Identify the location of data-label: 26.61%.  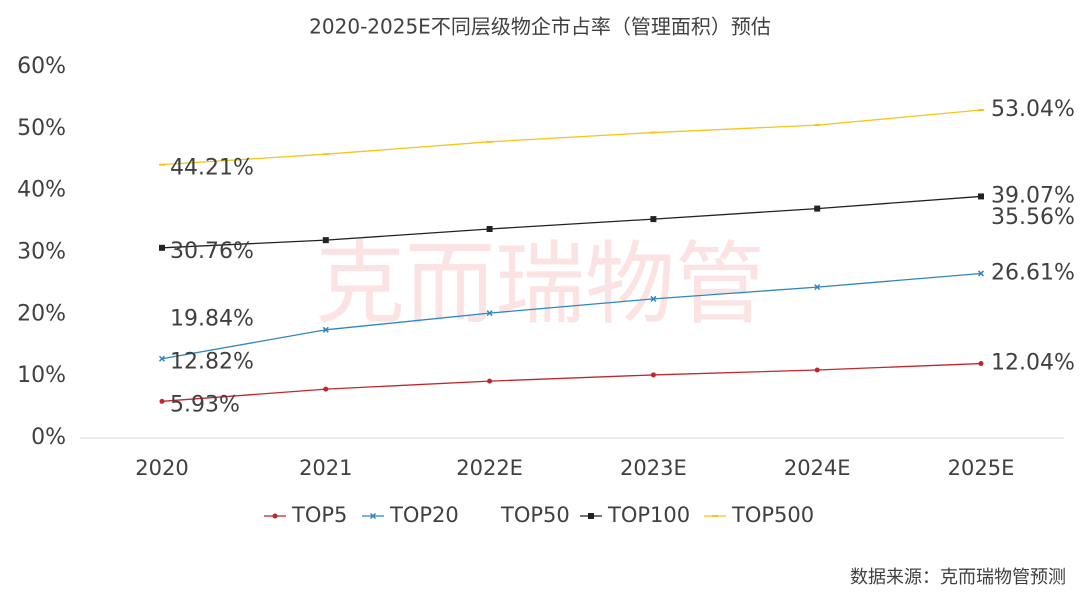
(1033, 272).